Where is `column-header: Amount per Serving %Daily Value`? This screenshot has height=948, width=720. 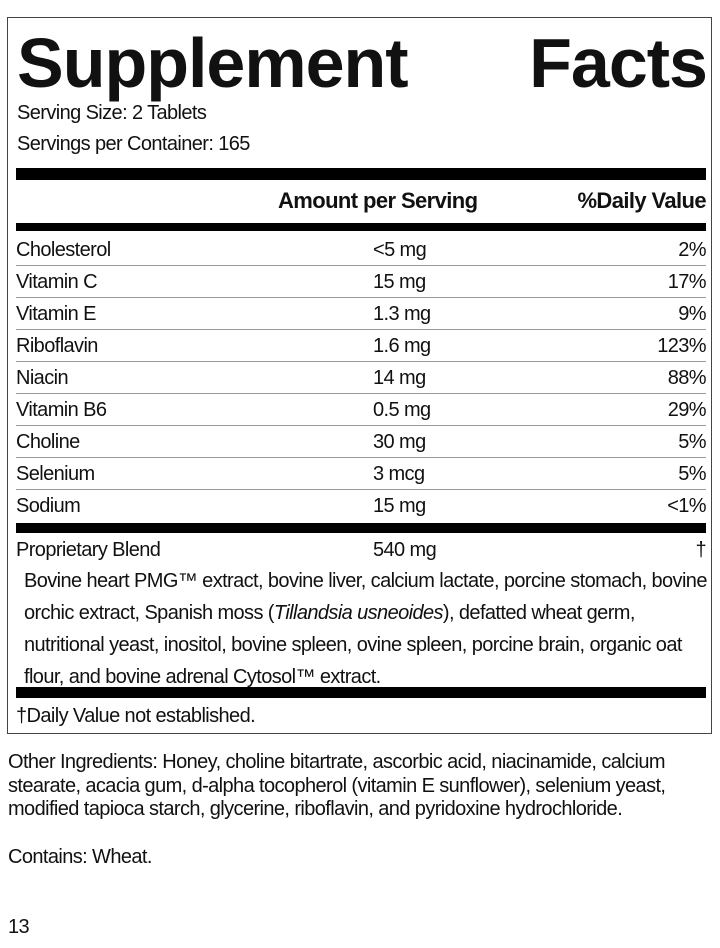
column-header: Amount per Serving %Daily Value is located at coordinates (361, 206).